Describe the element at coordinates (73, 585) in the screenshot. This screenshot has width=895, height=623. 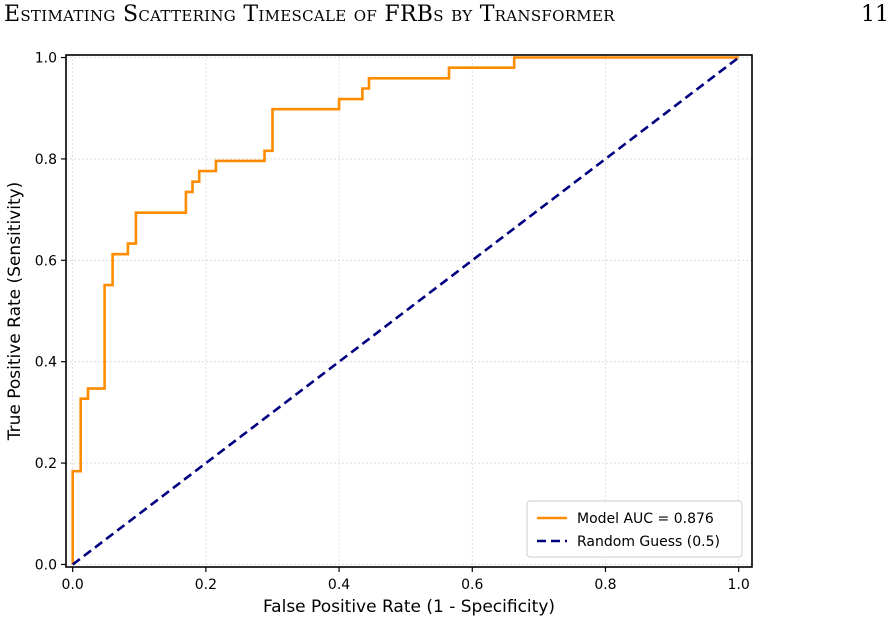
I see `x-tick-label: 0.0` at that location.